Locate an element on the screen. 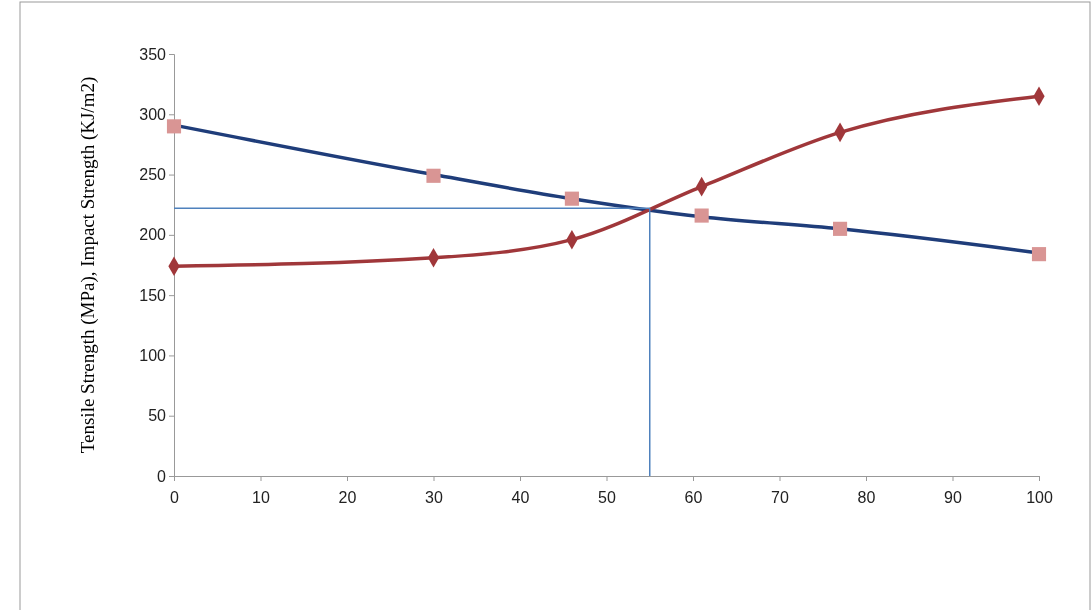 This screenshot has width=1091, height=610. x-tick-label: 80 is located at coordinates (866, 498).